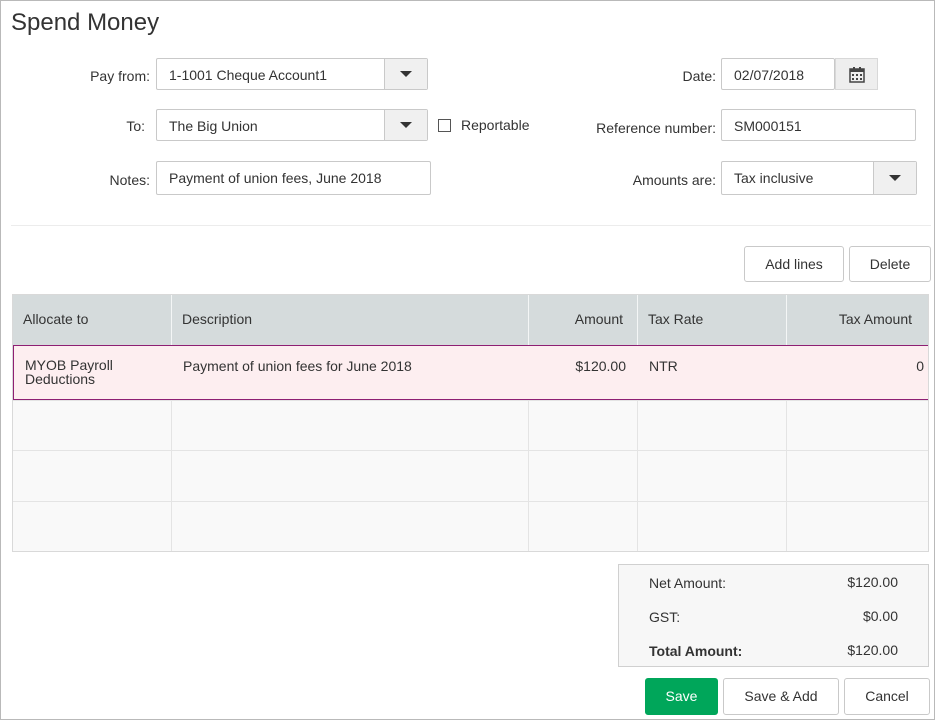  I want to click on amounts-are-dropdown-button, so click(894, 178).